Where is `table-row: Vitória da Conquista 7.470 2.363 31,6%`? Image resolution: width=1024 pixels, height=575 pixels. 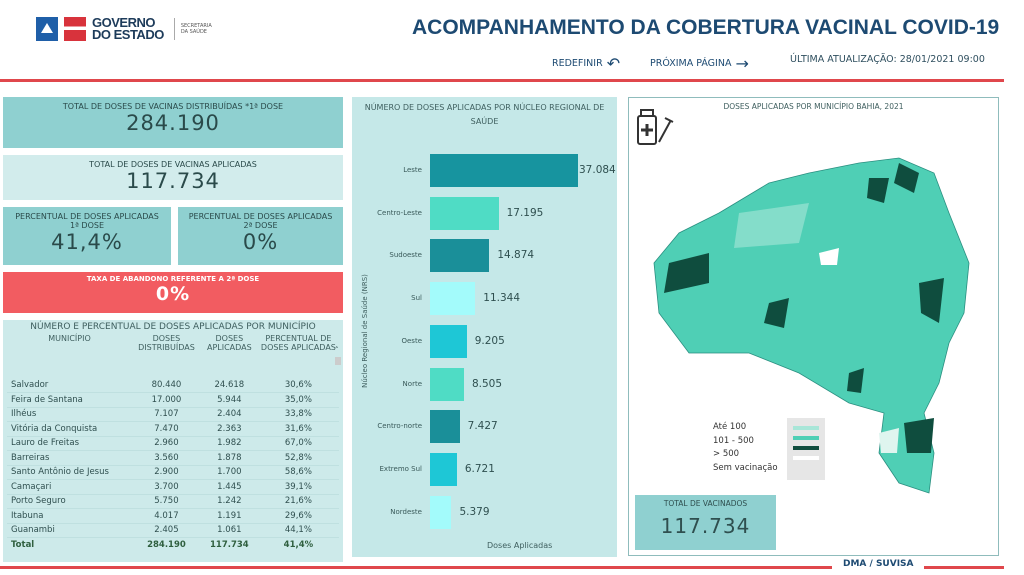 table-row: Vitória da Conquista 7.470 2.363 31,6% is located at coordinates (173, 429).